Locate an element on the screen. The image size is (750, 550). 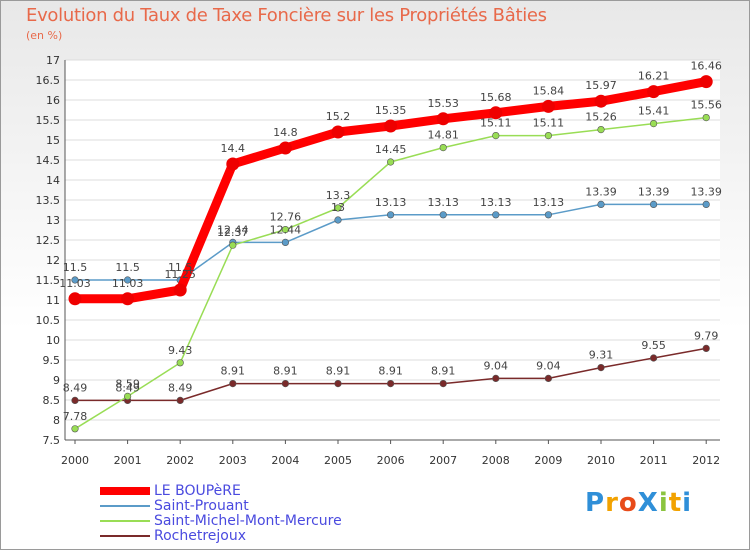
data-label: 9.04 is located at coordinates (548, 365).